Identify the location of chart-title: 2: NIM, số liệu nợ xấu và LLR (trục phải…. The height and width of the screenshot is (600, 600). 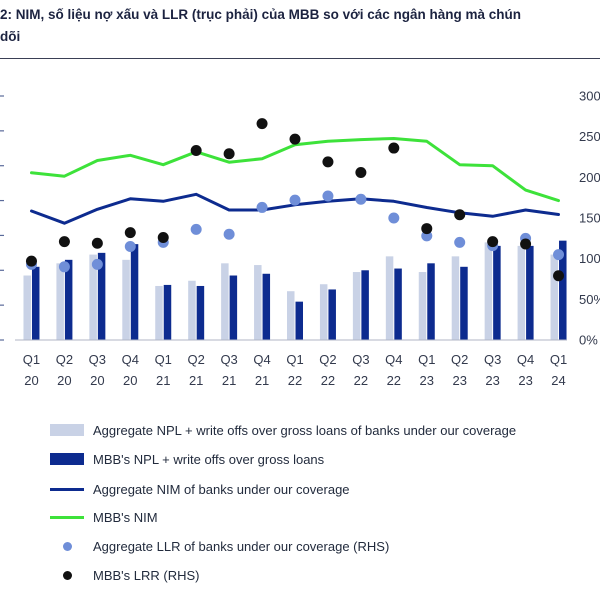
(300, 26).